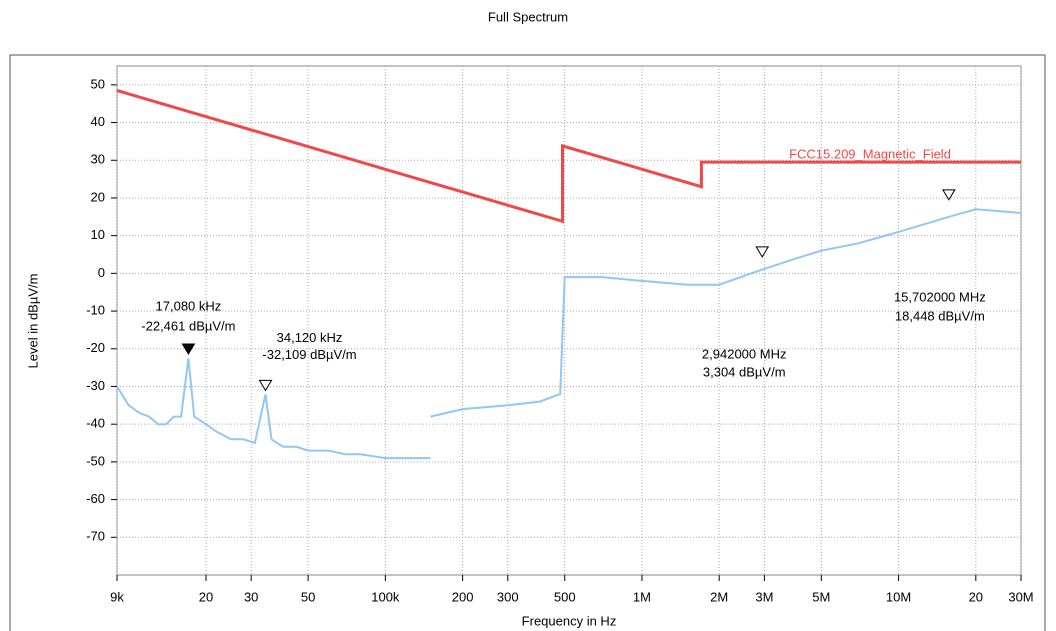 The height and width of the screenshot is (631, 1056). Describe the element at coordinates (744, 353) in the screenshot. I see `marker-frequency: 2,942000 MHz` at that location.